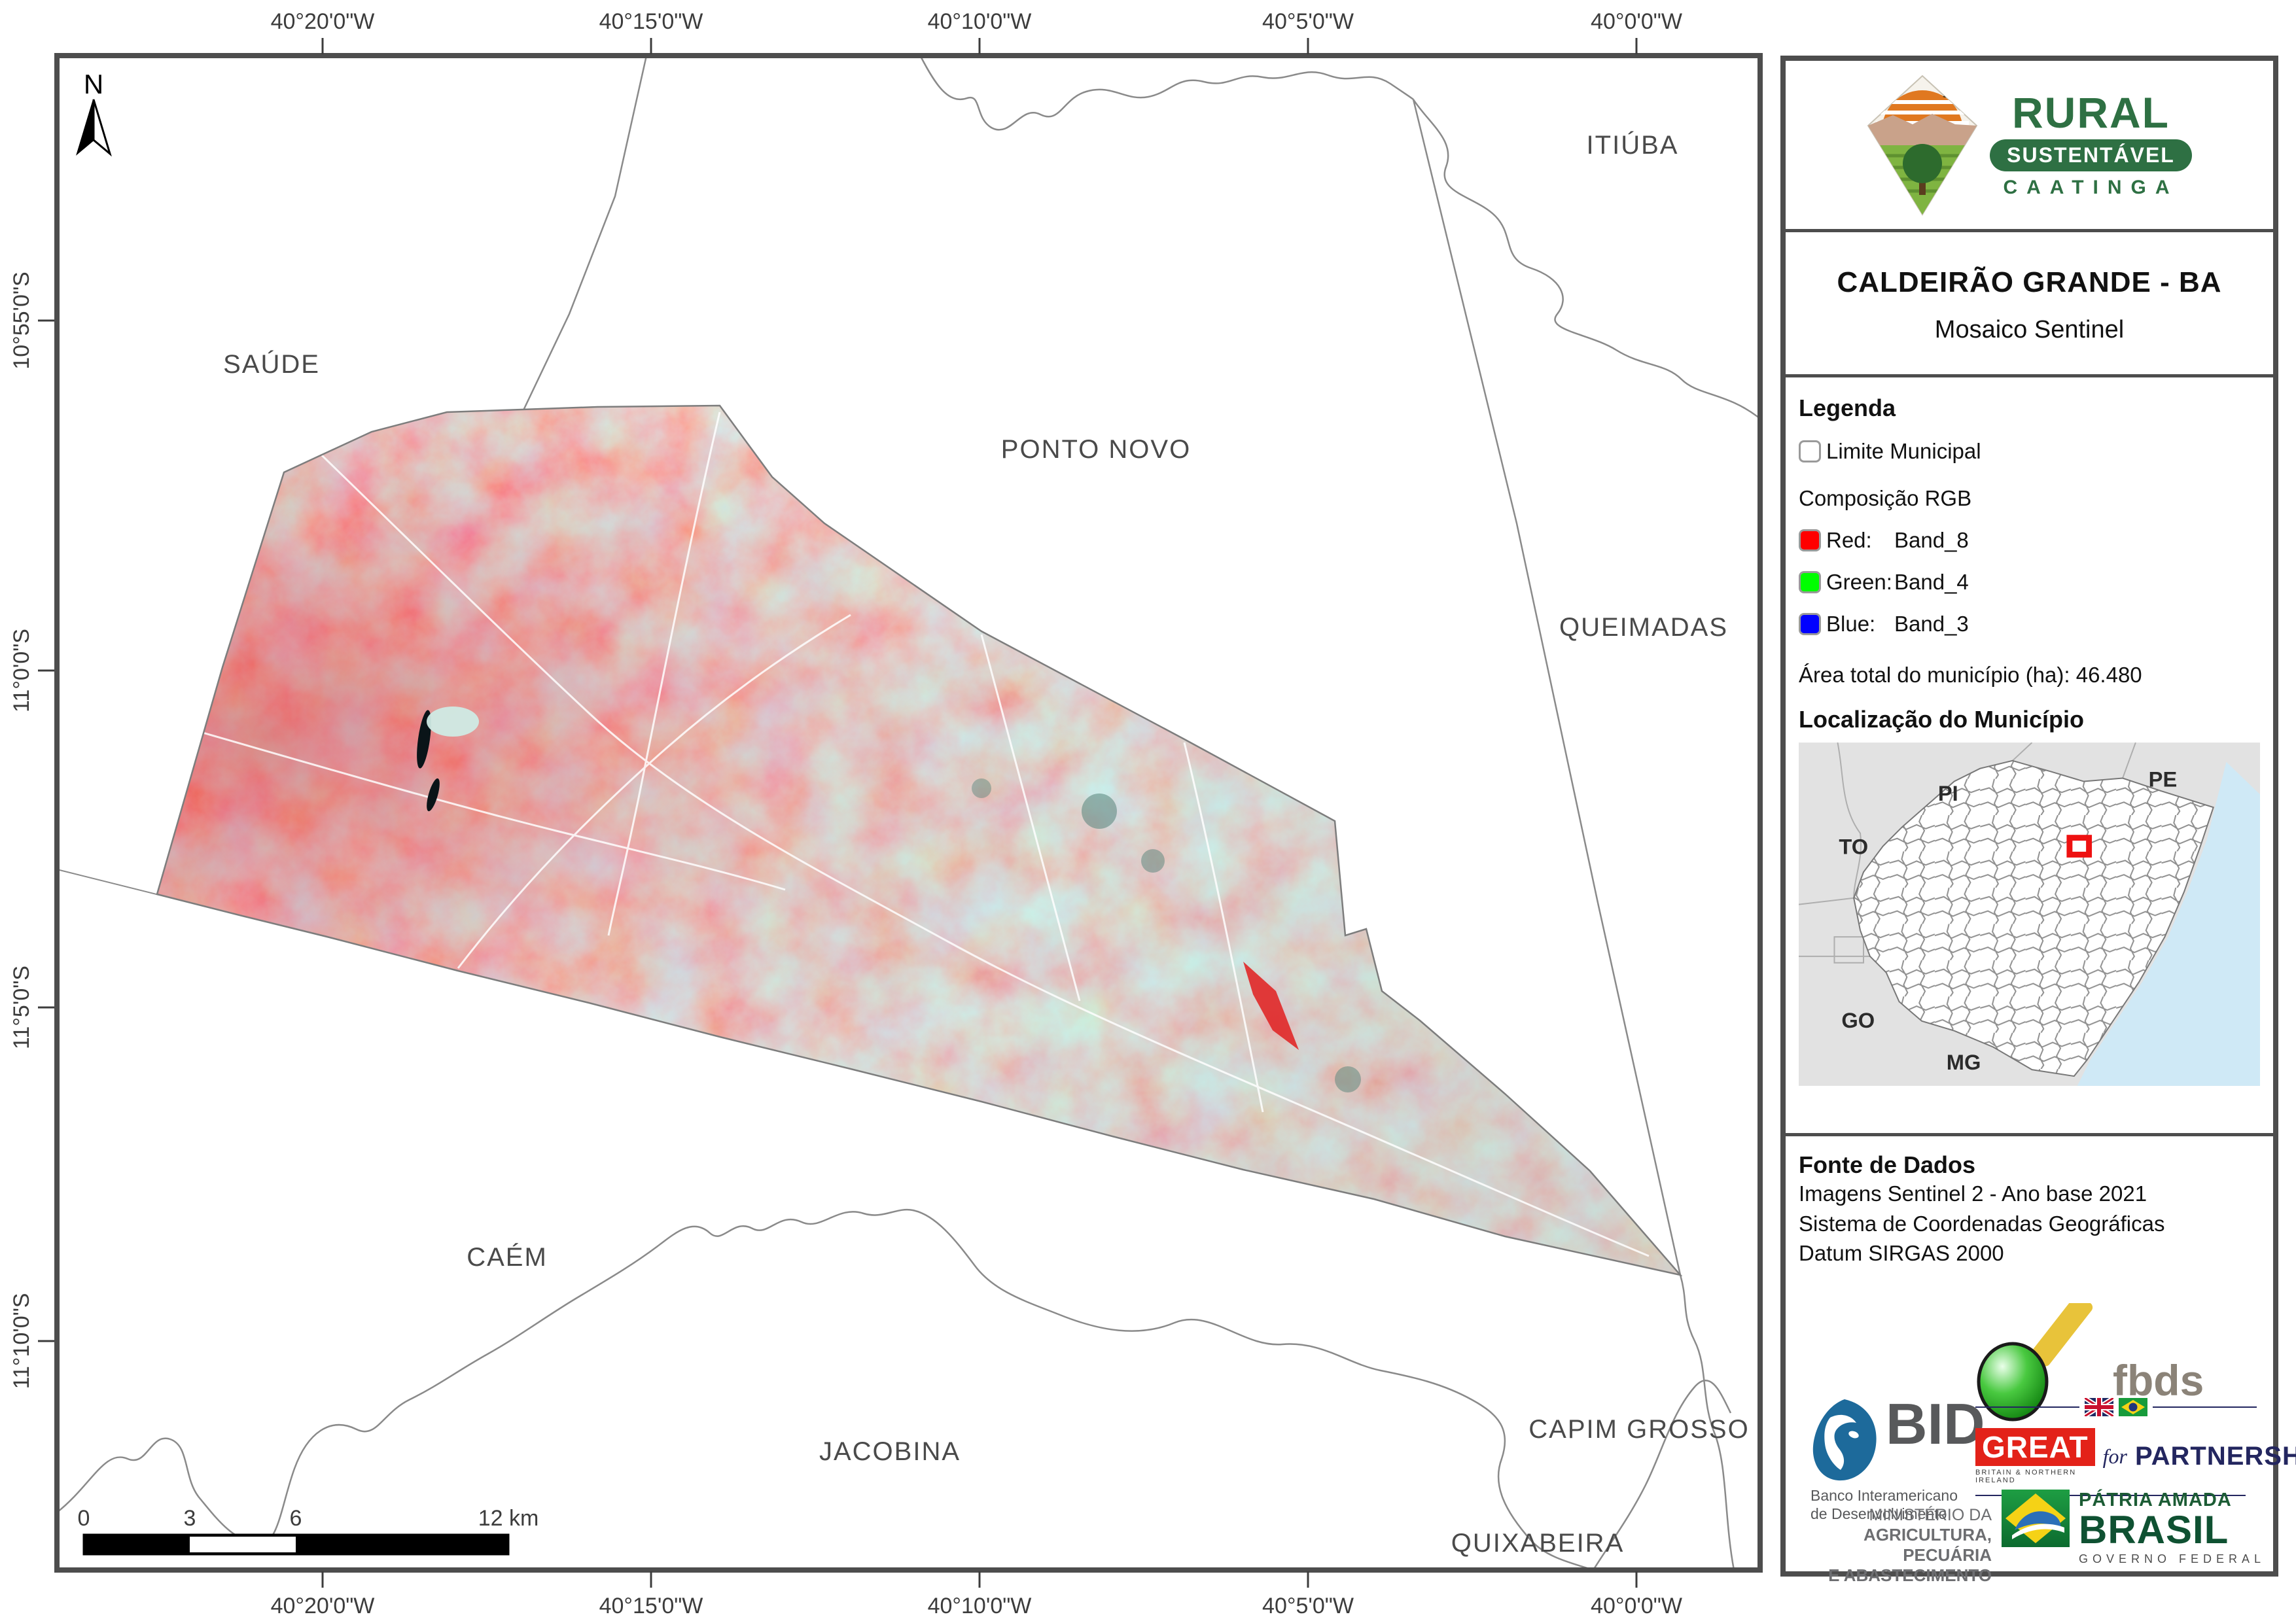 The image size is (2296, 1623). I want to click on logo-region: CAATINGA, so click(2091, 188).